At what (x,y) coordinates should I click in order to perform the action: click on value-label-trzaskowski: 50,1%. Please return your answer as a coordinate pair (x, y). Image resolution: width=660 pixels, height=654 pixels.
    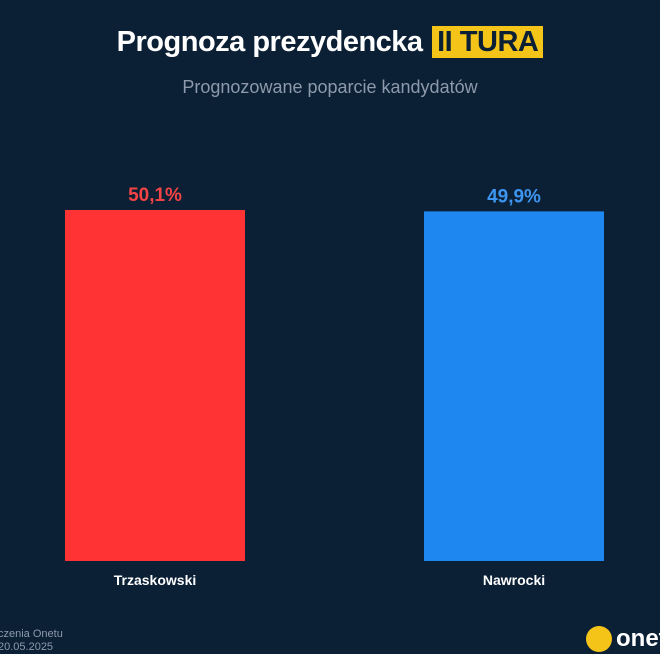
    Looking at the image, I should click on (155, 195).